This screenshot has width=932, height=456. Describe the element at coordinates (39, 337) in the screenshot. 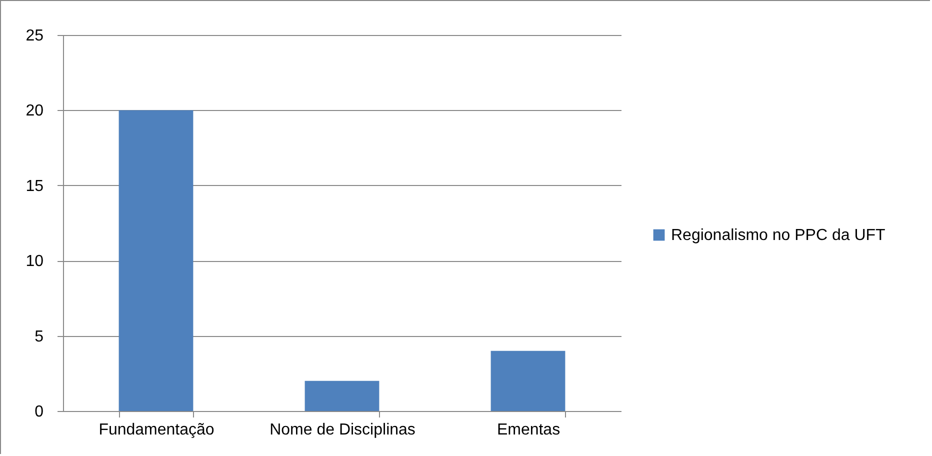

I see `y-tick-label: 5` at that location.